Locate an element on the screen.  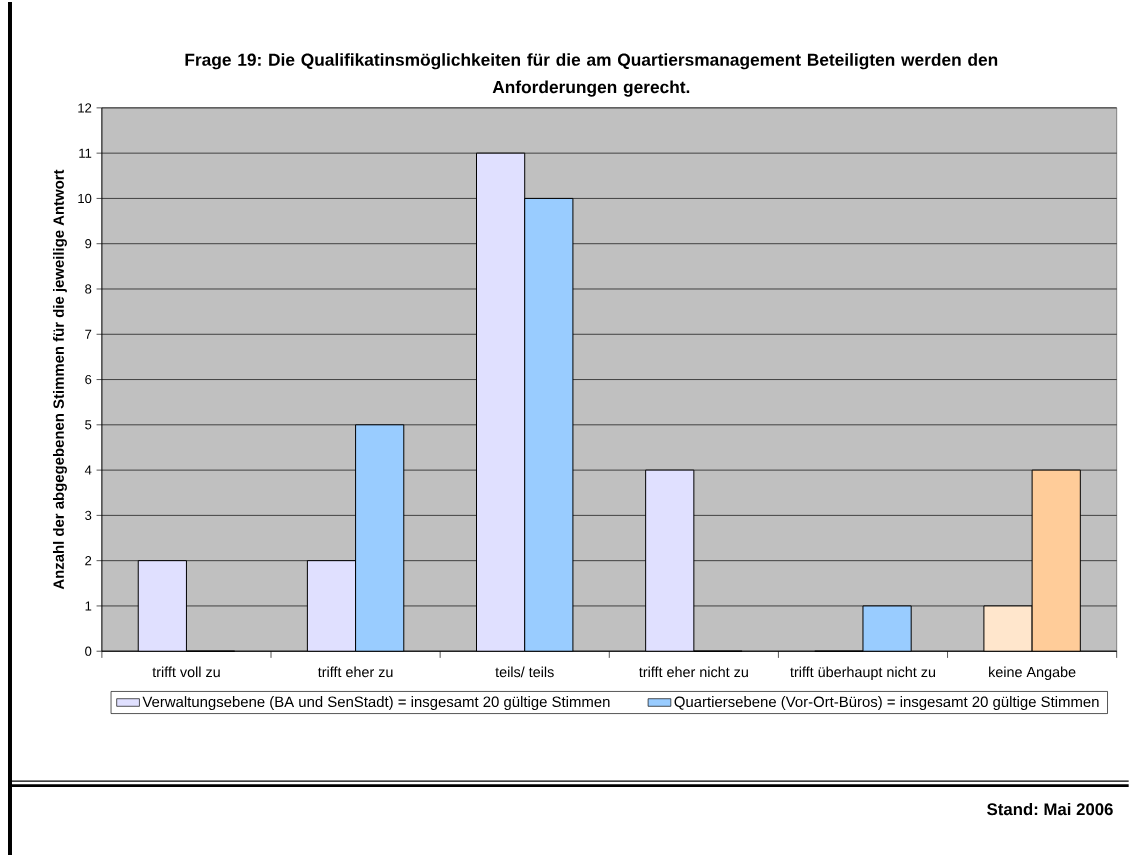
y-tick-label: 4 is located at coordinates (88, 470).